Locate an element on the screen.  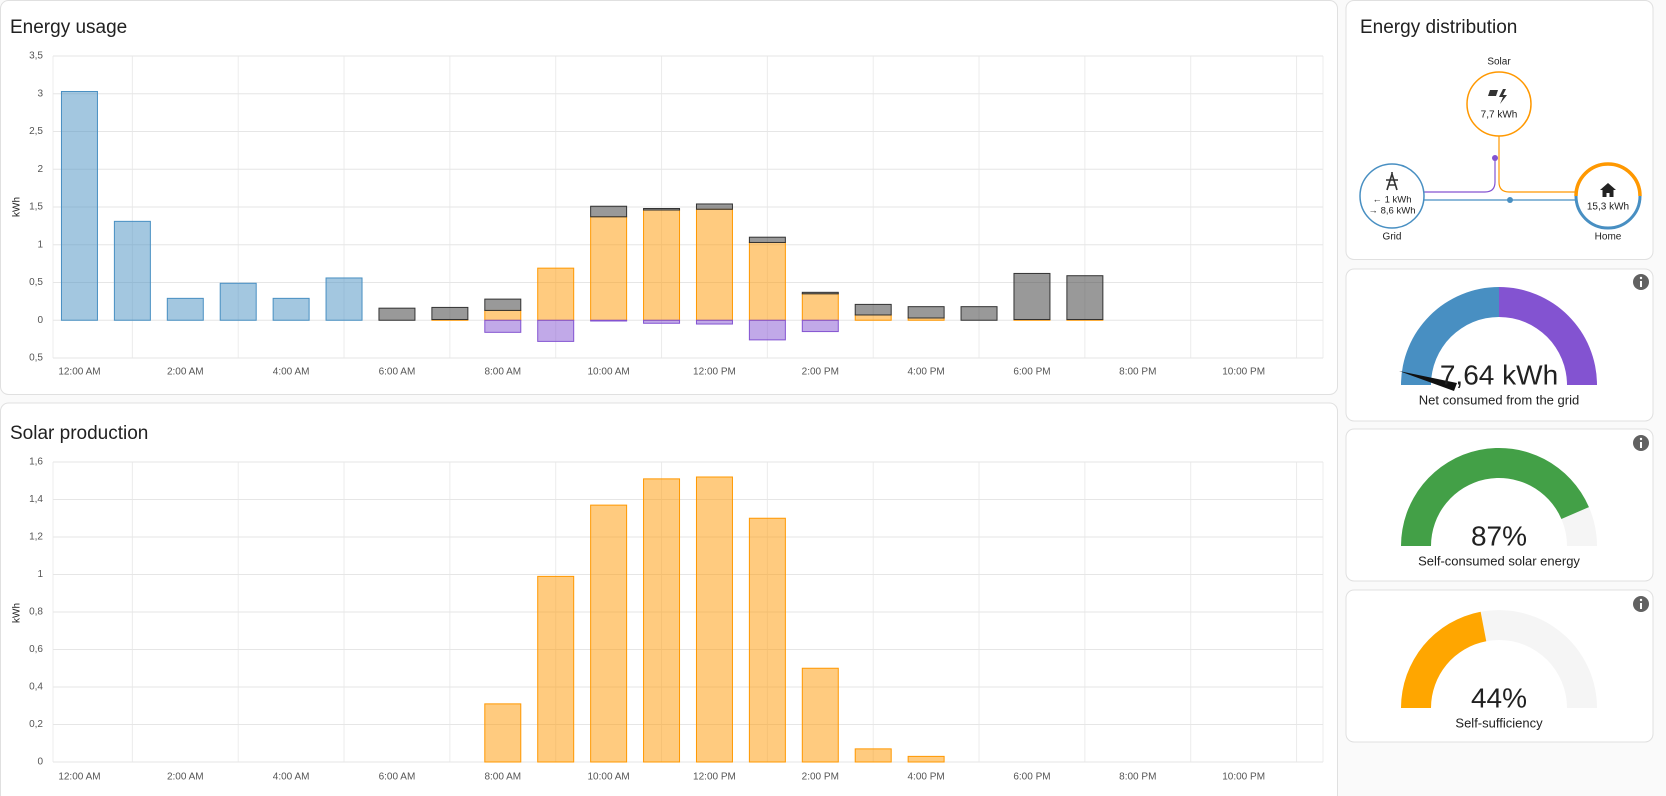
node-value: → 8,6 kWh is located at coordinates (1392, 211).